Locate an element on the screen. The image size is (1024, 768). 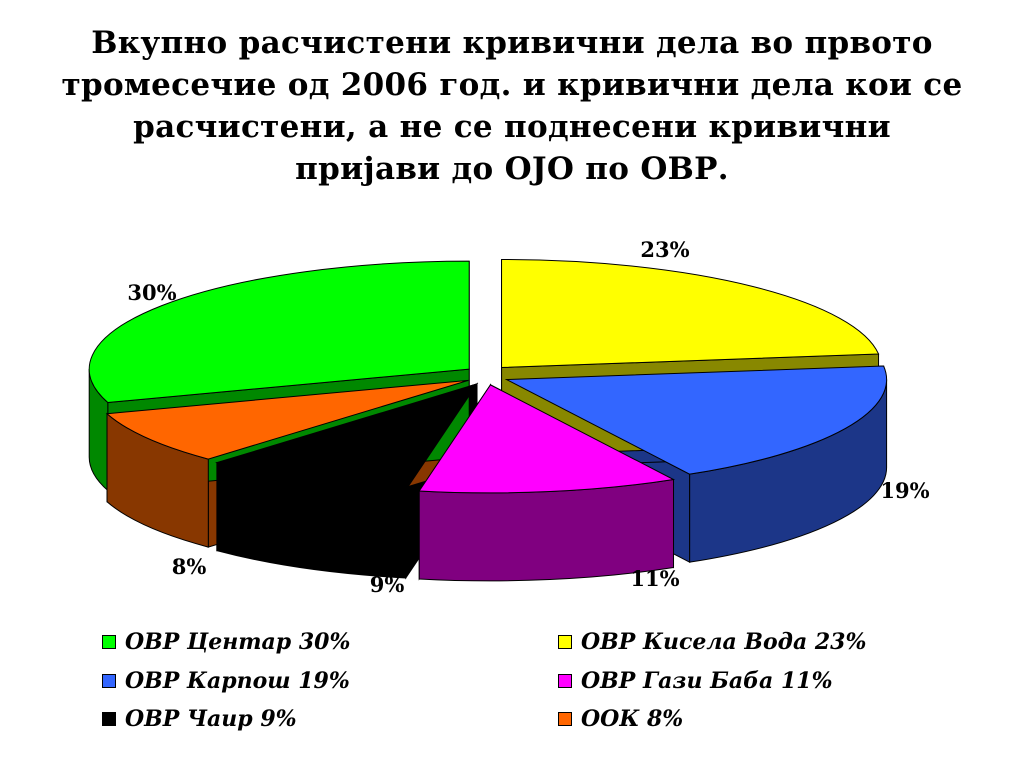
value-label-овр-карпош: 19% is located at coordinates (904, 490).